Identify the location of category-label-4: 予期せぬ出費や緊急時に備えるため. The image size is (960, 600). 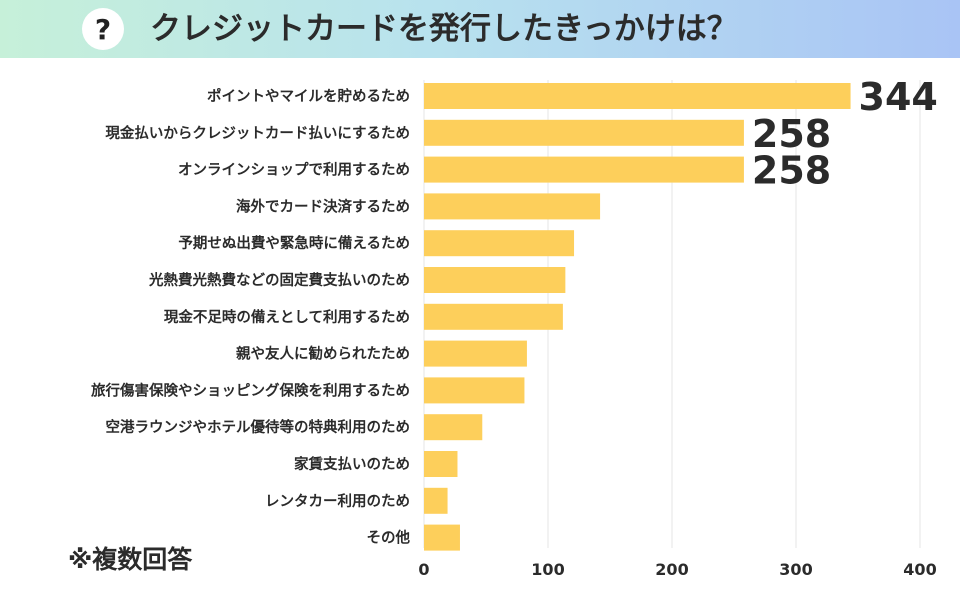
(294, 243).